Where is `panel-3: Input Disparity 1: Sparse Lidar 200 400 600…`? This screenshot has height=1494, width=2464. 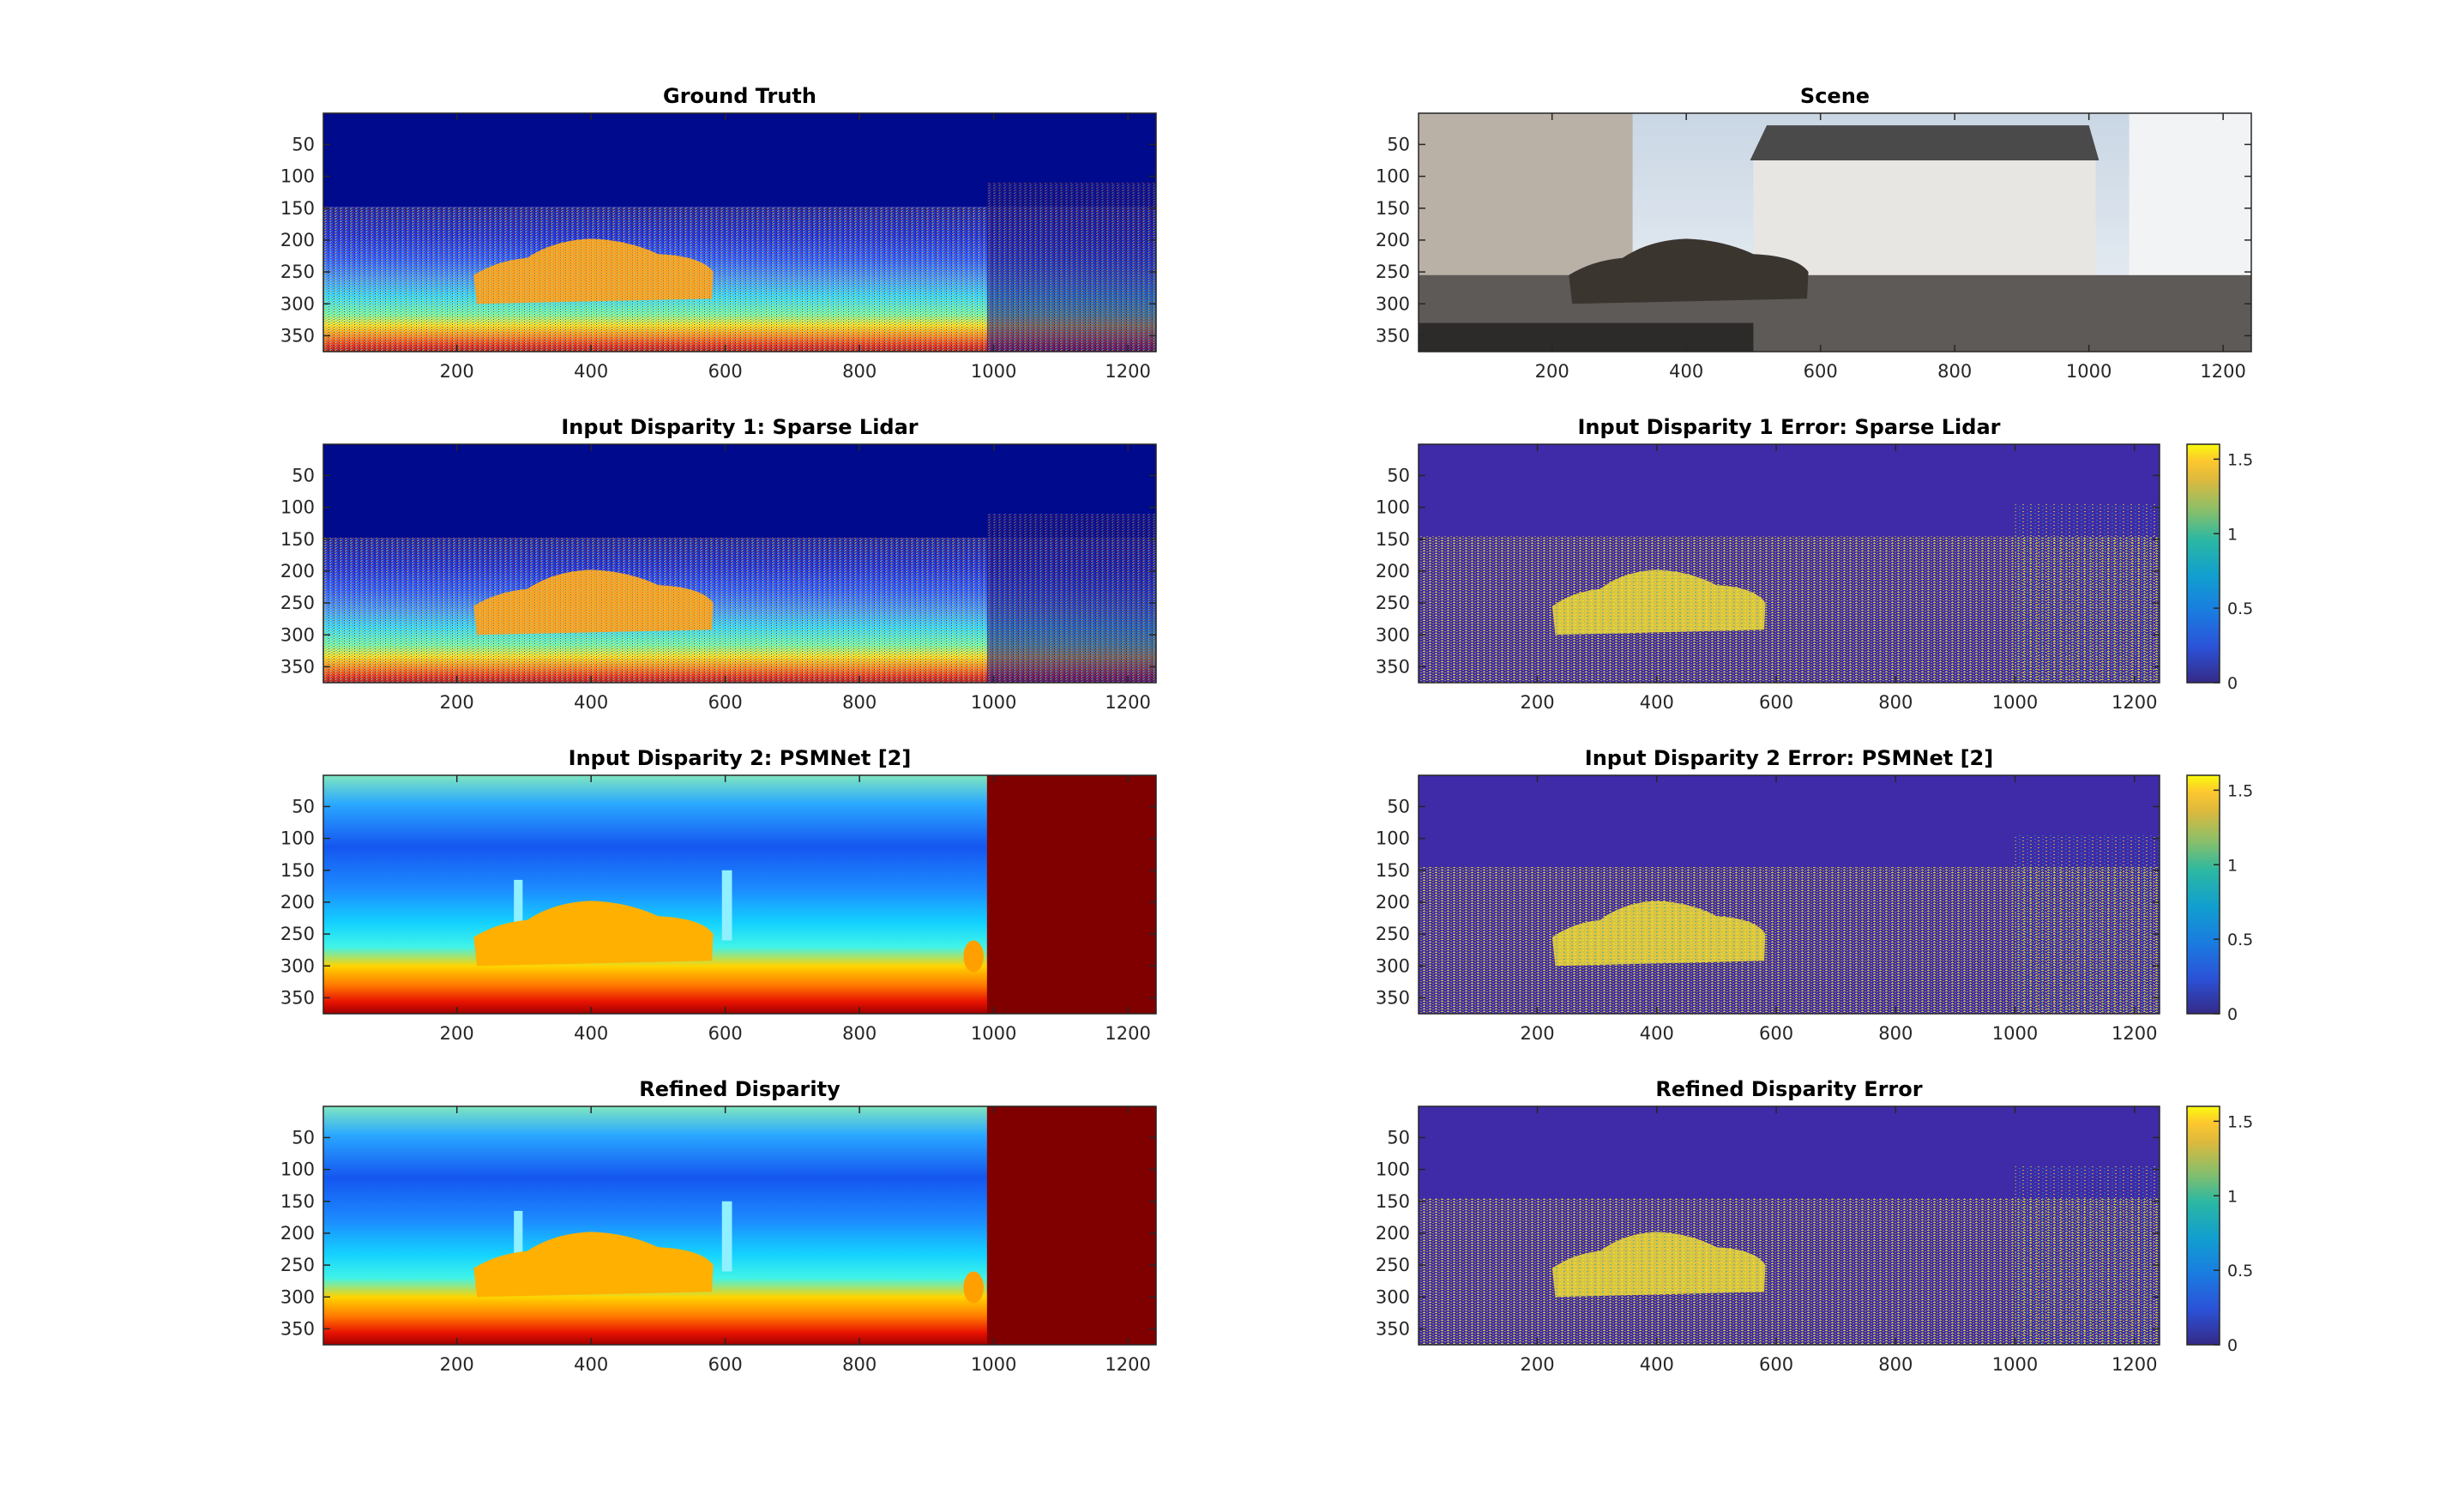
panel-3: Input Disparity 1: Sparse Lidar 200 400 600… is located at coordinates (718, 564).